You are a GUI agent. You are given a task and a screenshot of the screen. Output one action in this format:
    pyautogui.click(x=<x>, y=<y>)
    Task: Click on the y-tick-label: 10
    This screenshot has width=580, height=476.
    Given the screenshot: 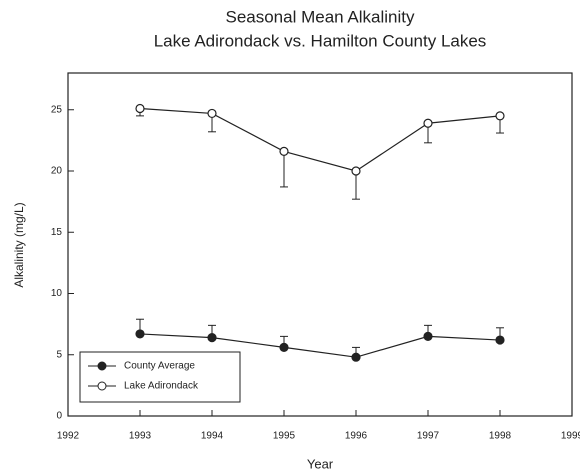 What is the action you would take?
    pyautogui.click(x=57, y=293)
    